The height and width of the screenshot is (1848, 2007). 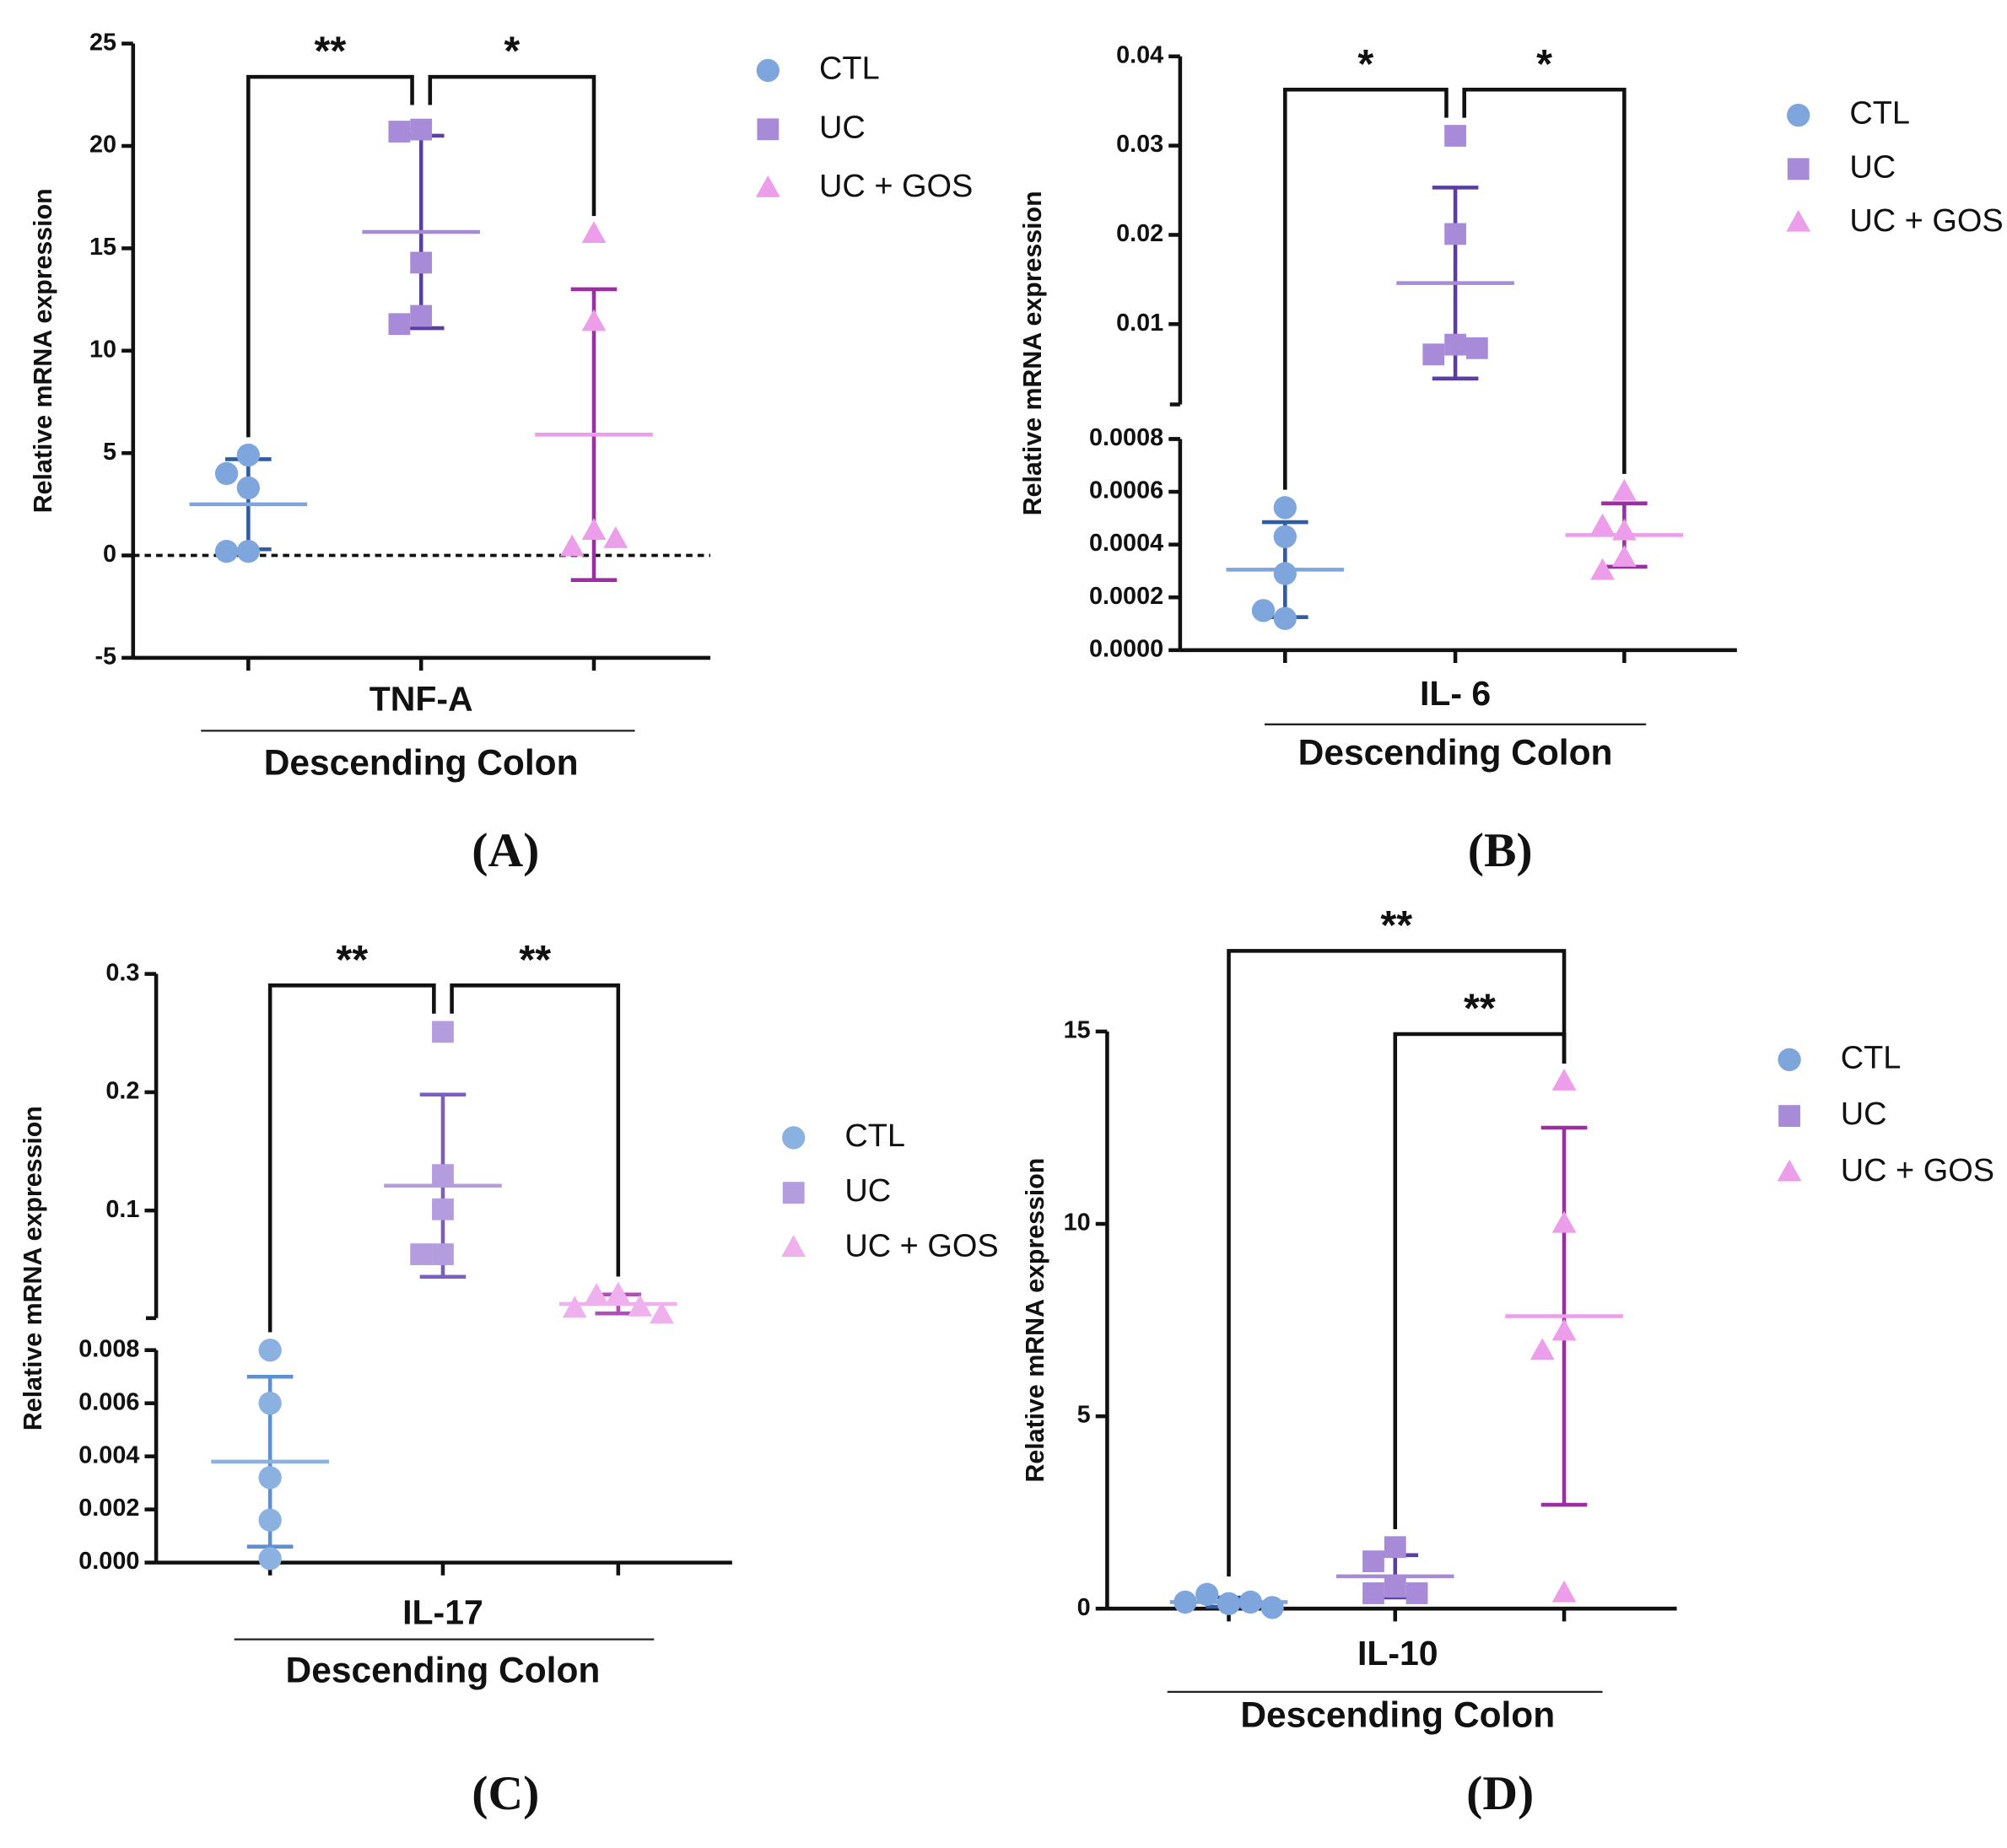 I want to click on y-tick-label: 0.3, so click(x=122, y=972).